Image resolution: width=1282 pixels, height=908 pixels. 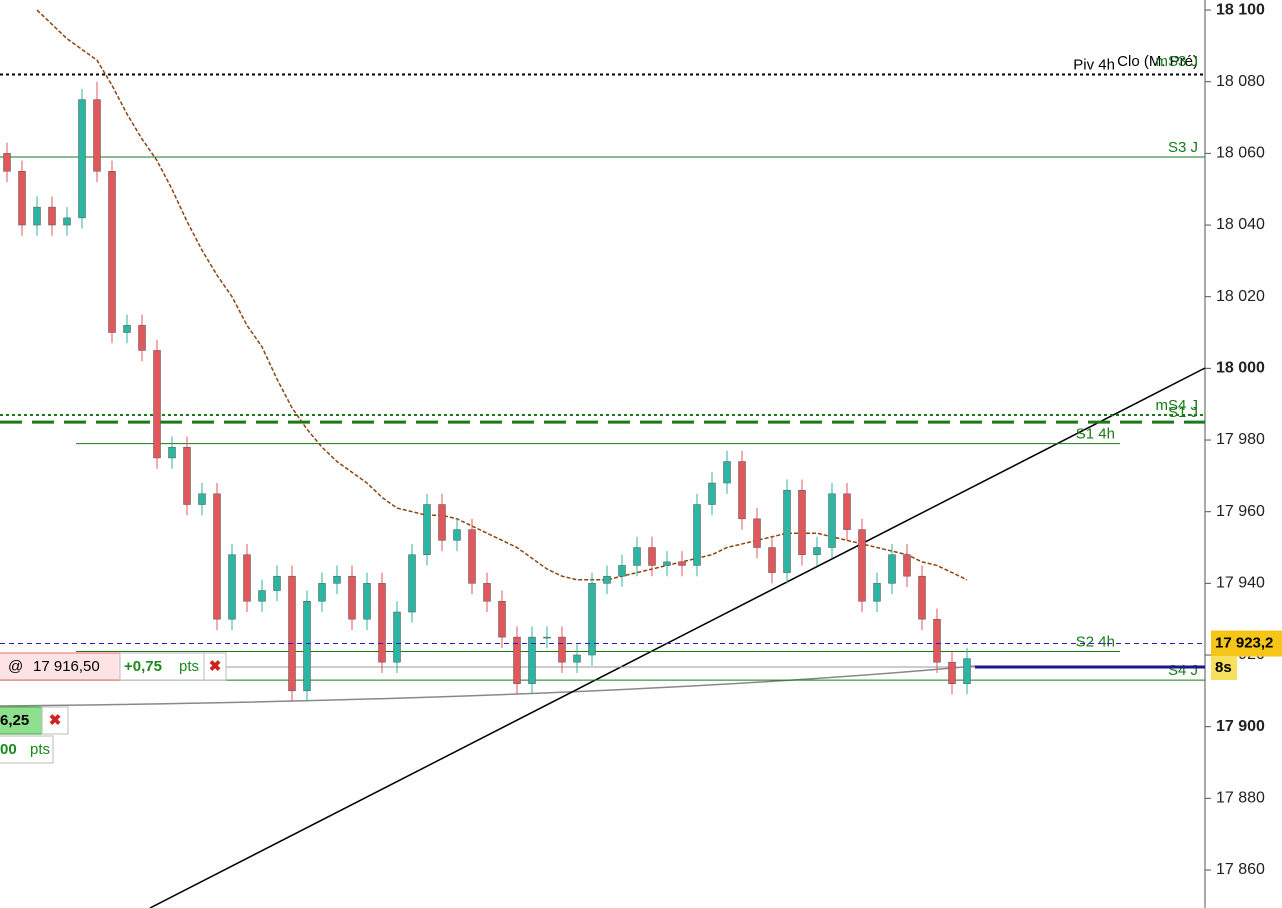 I want to click on level-label: S3 J, so click(x=1183, y=147).